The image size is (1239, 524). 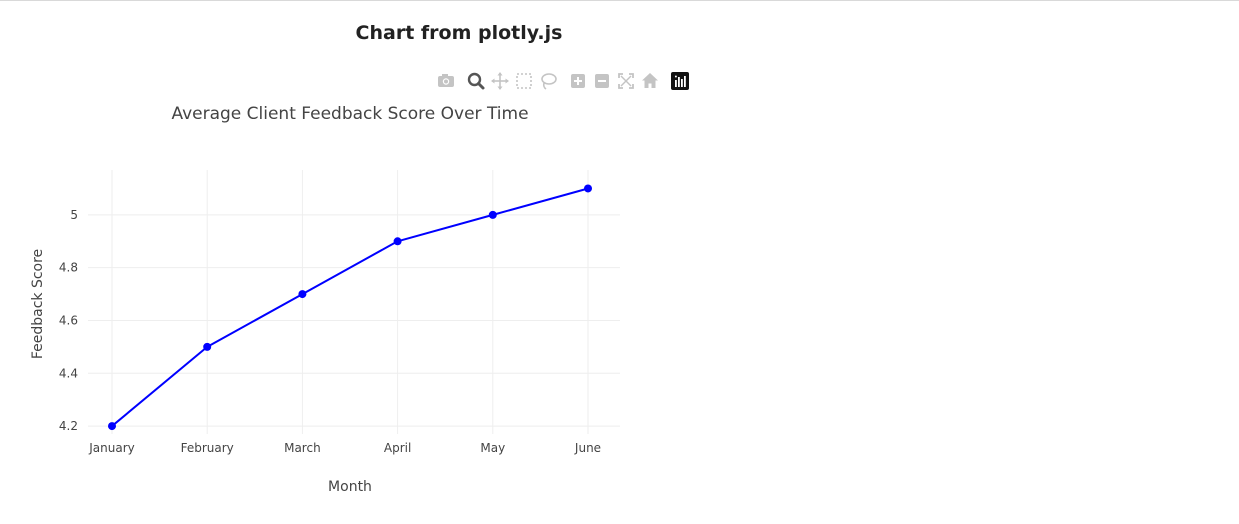 I want to click on plotly-logo-button, so click(x=680, y=81).